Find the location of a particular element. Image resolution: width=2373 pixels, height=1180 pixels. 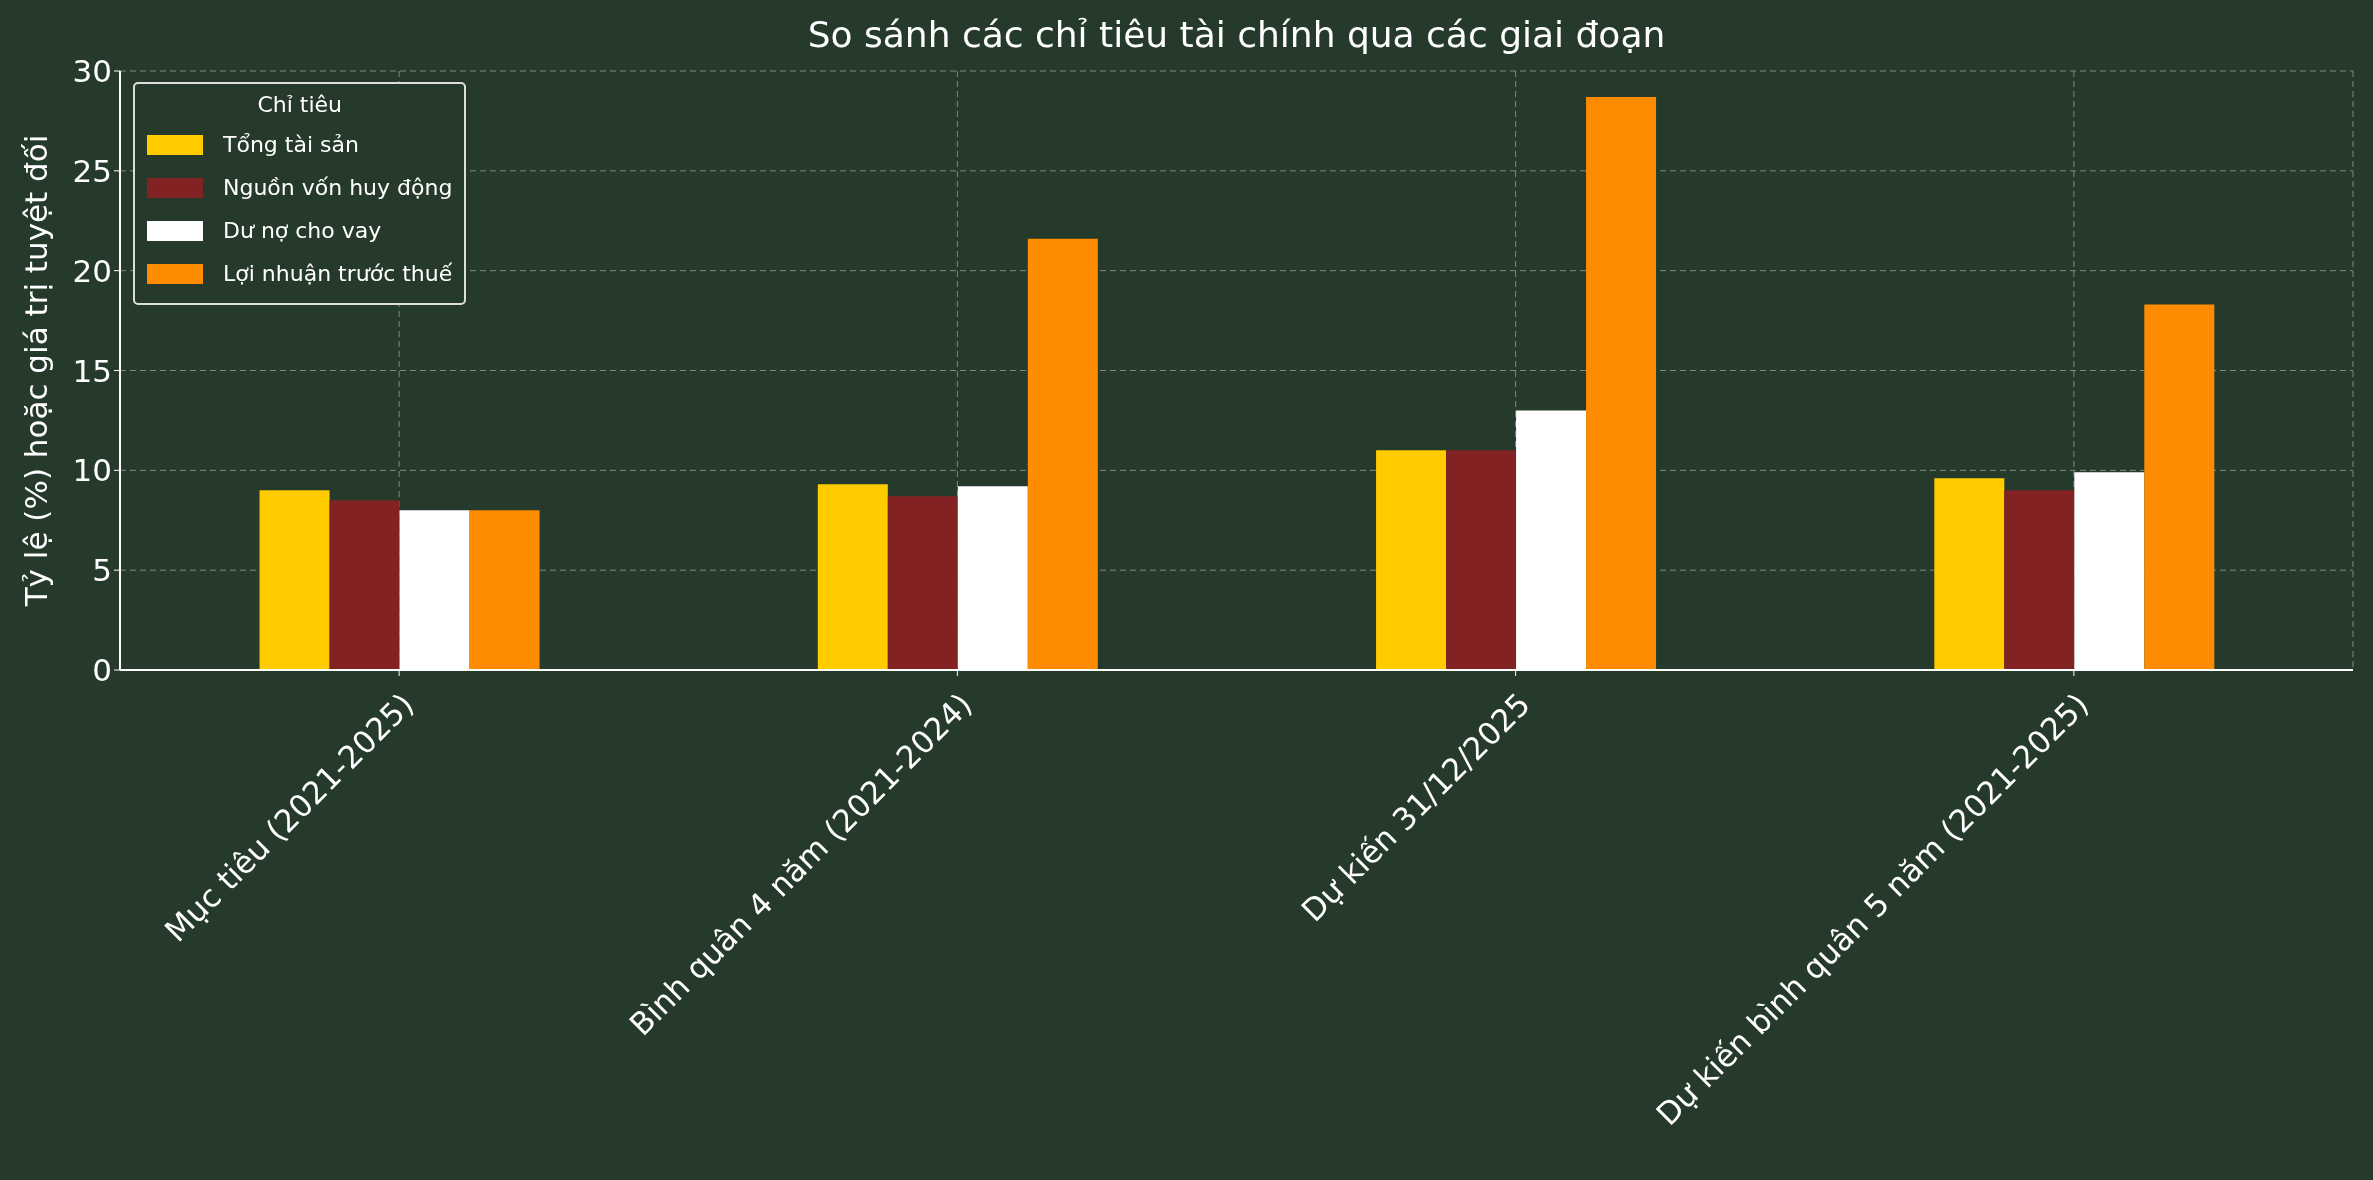

chart-title: So sánh các chỉ tiêu tài chính qua các giai đoạn is located at coordinates (1236, 34).